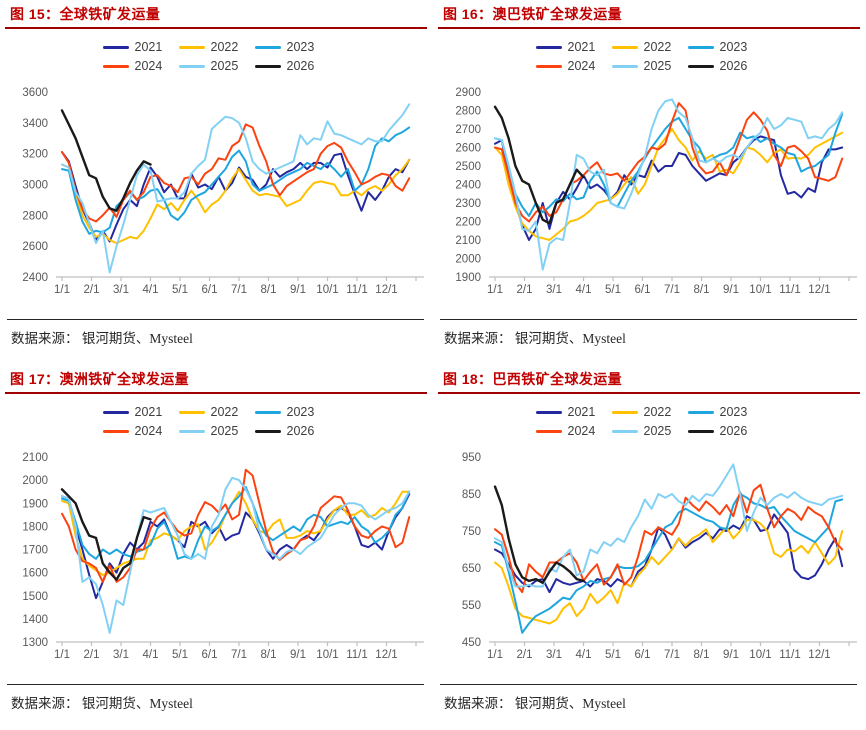 This screenshot has height=730, width=866. I want to click on y-tick-label: 450, so click(471, 643).